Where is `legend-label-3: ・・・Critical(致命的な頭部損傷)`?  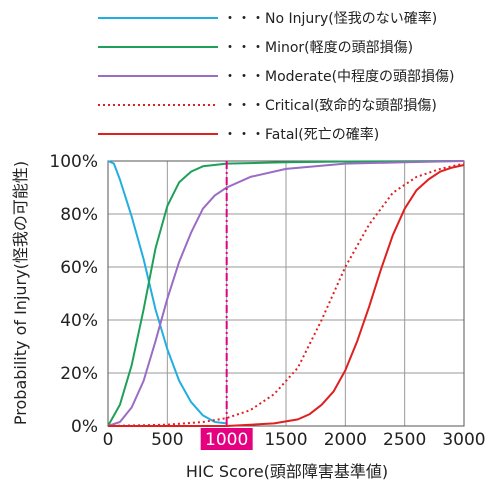 legend-label-3: ・・・Critical(致命的な頭部損傷) is located at coordinates (330, 105).